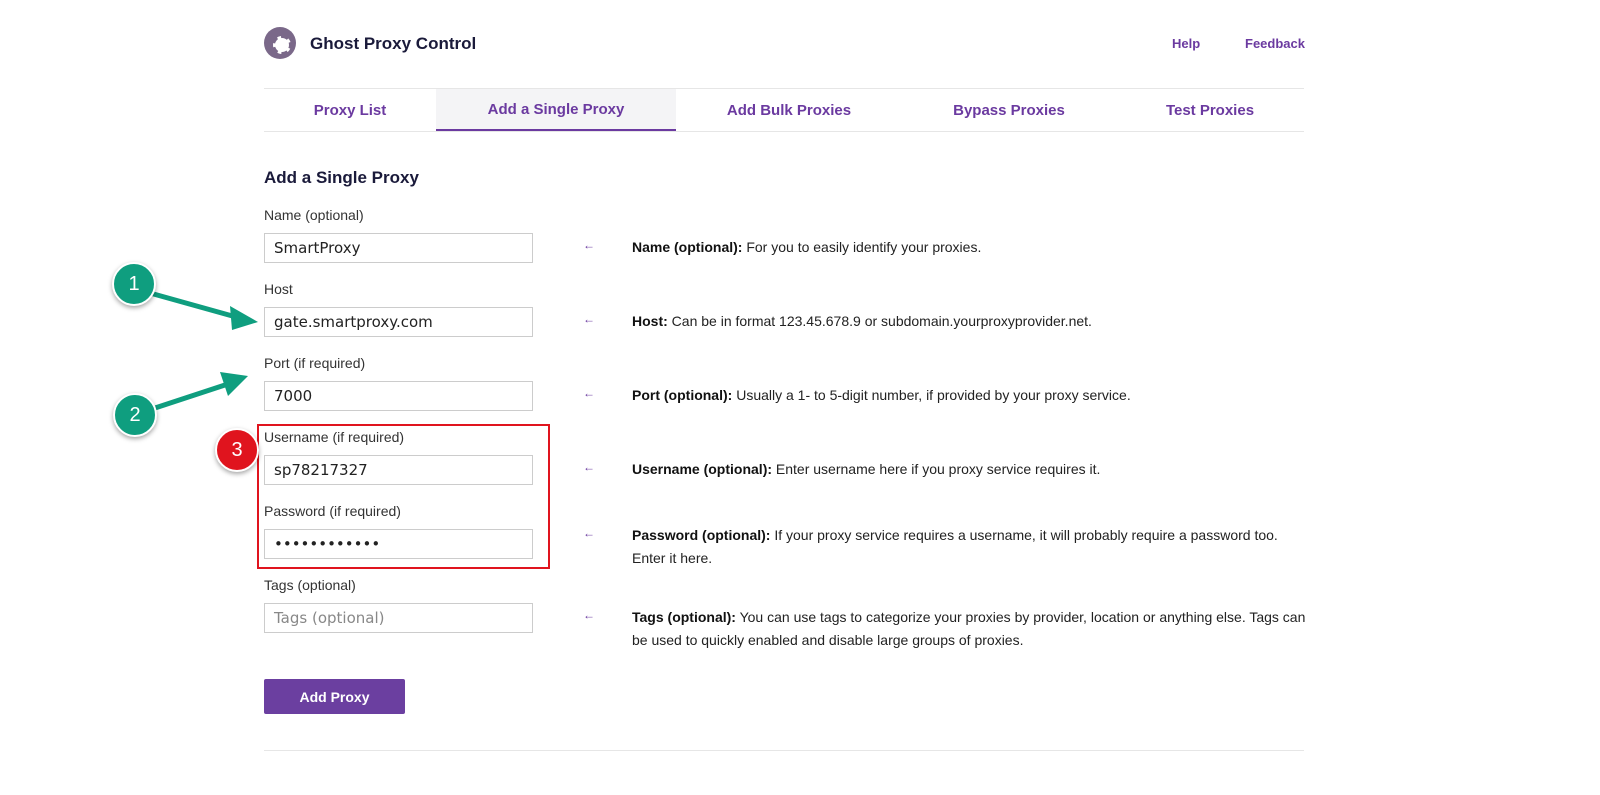  I want to click on tab-proxy-list: Proxy List, so click(350, 110).